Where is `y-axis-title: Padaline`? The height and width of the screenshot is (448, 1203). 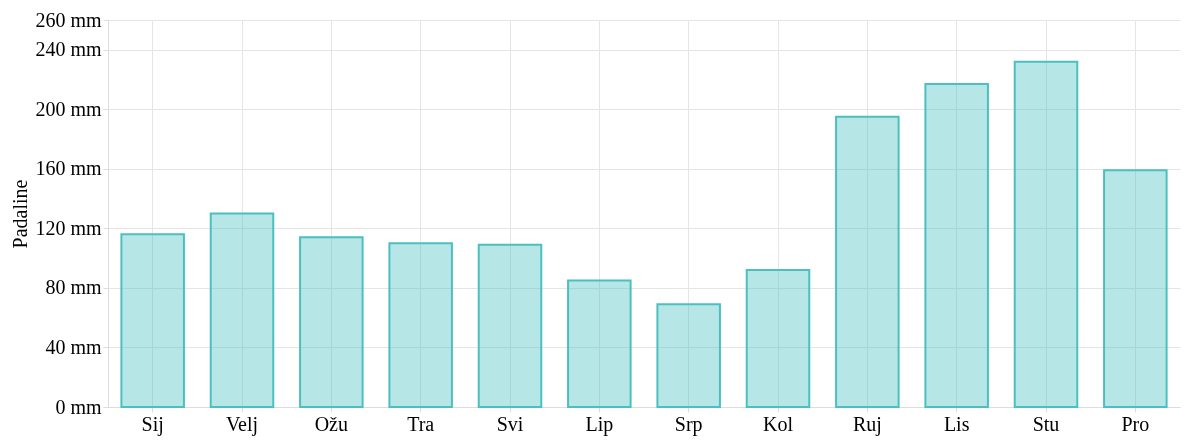
y-axis-title: Padaline is located at coordinates (20, 214).